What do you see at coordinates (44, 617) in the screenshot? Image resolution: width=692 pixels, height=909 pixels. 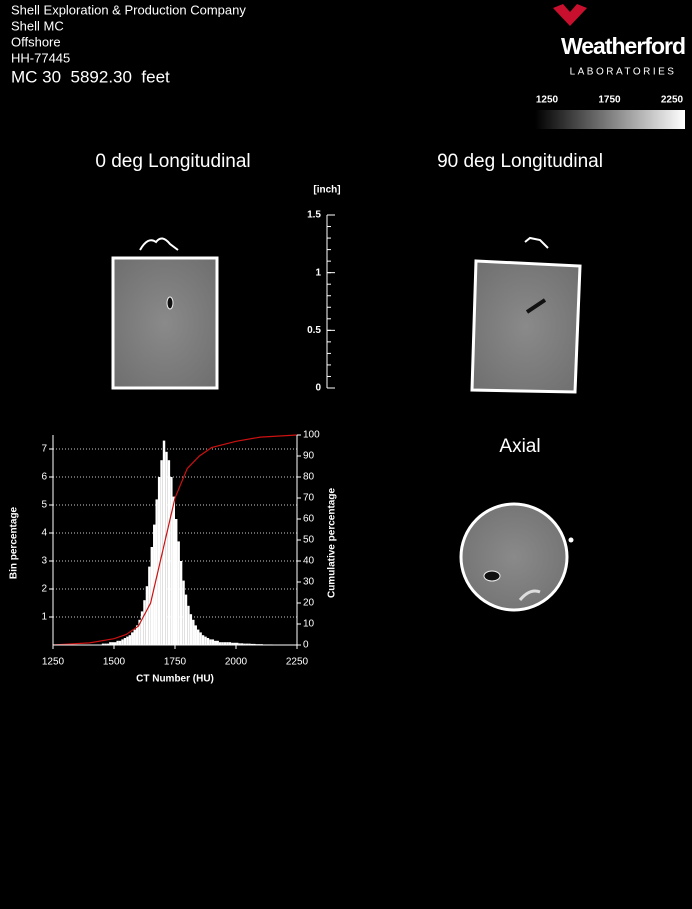 I see `y-tick-label: 1` at bounding box center [44, 617].